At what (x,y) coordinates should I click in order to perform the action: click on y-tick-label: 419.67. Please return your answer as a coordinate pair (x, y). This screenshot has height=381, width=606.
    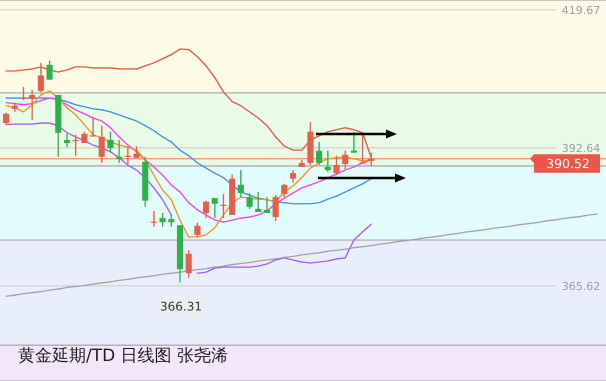
    Looking at the image, I should click on (581, 10).